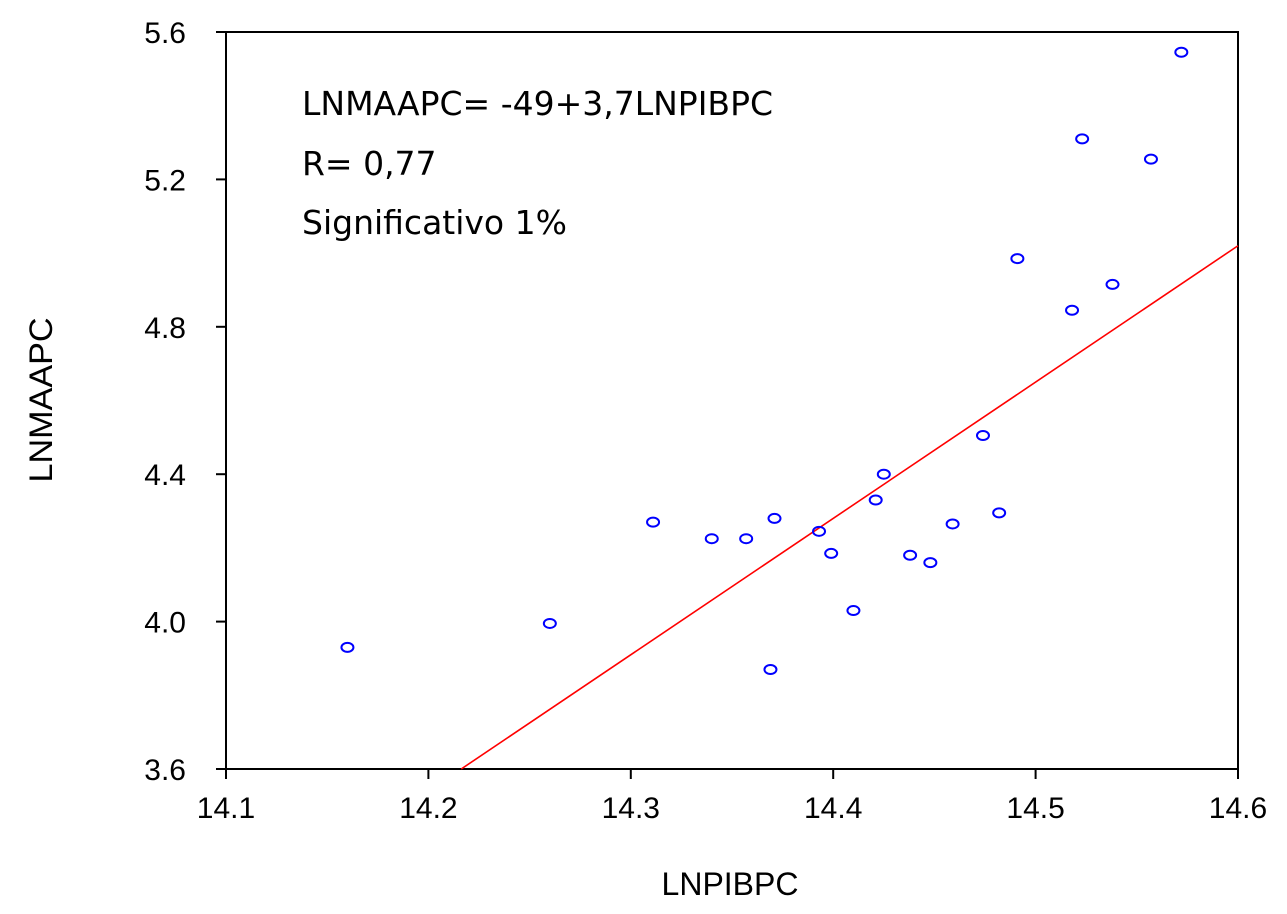 The image size is (1287, 914). I want to click on x-axis-title: LNPIBPC, so click(730, 884).